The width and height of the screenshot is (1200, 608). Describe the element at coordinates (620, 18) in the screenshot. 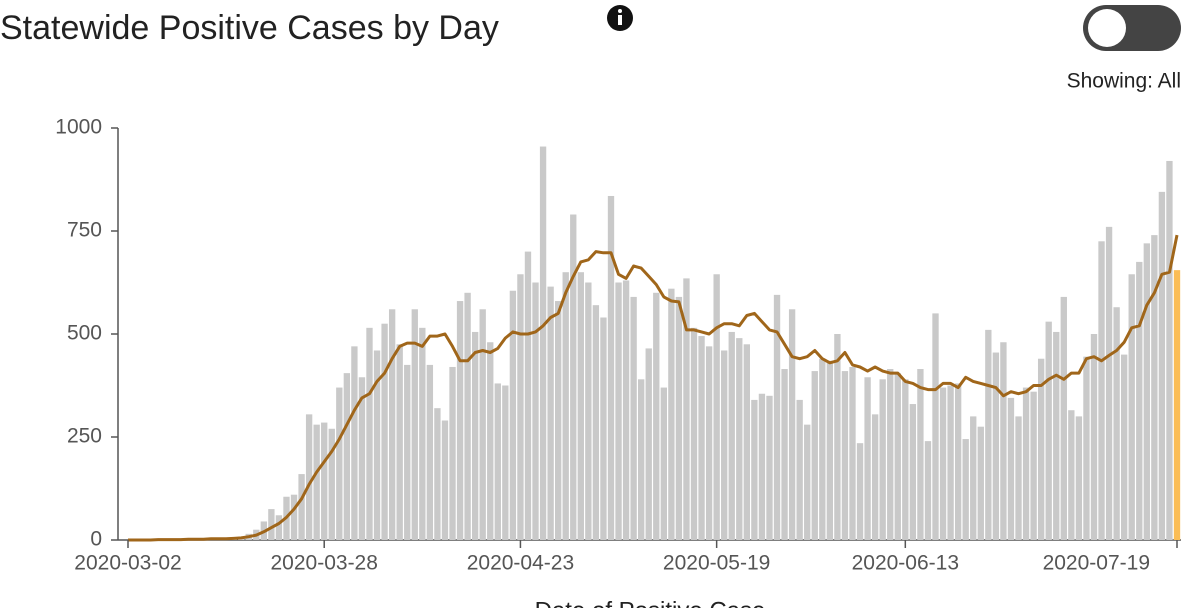

I see `info-icon` at that location.